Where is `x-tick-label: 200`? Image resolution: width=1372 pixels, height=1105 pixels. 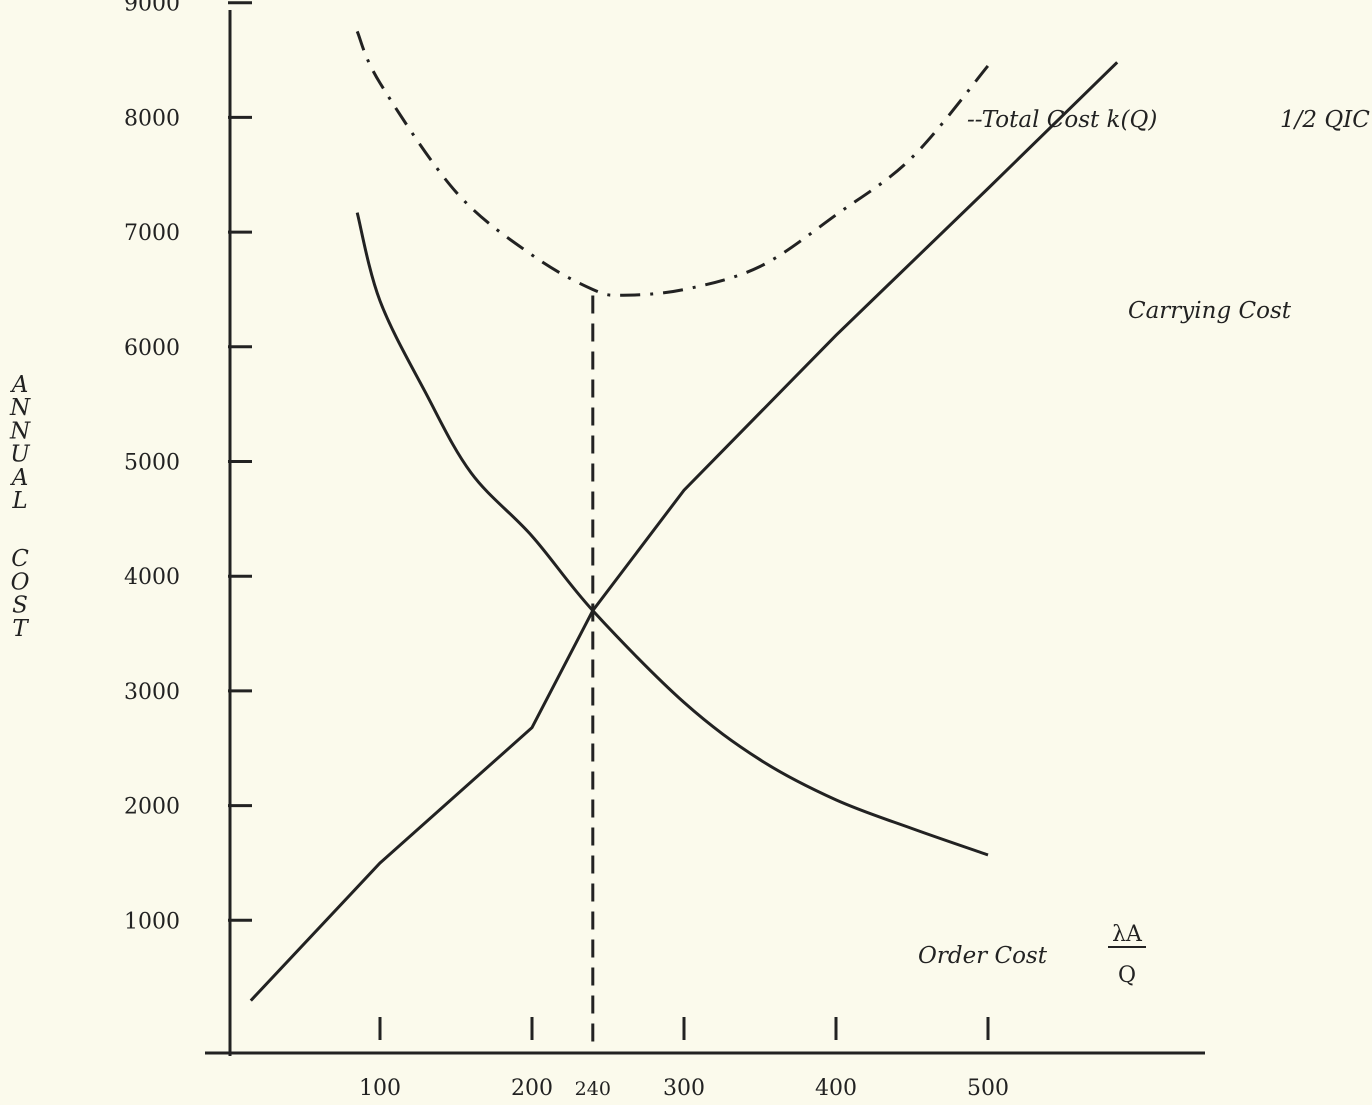 x-tick-label: 200 is located at coordinates (532, 1088).